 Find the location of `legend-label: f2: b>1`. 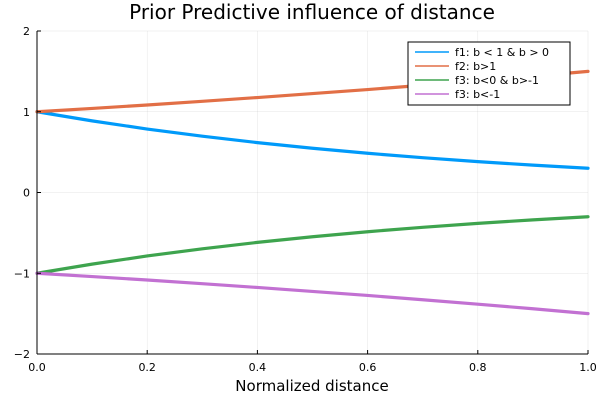

legend-label: f2: b>1 is located at coordinates (475, 66).